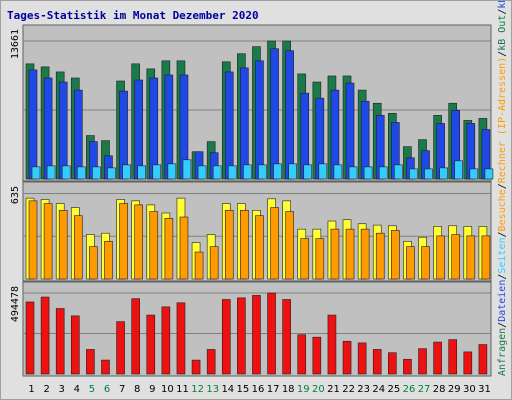 Image resolution: width=512 pixels, height=400 pixels. What do you see at coordinates (378, 389) in the screenshot?
I see `day-label: 24` at bounding box center [378, 389].